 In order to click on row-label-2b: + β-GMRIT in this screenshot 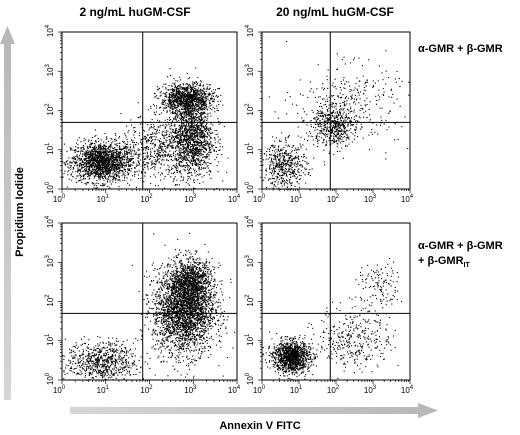, I will do `click(444, 262)`.